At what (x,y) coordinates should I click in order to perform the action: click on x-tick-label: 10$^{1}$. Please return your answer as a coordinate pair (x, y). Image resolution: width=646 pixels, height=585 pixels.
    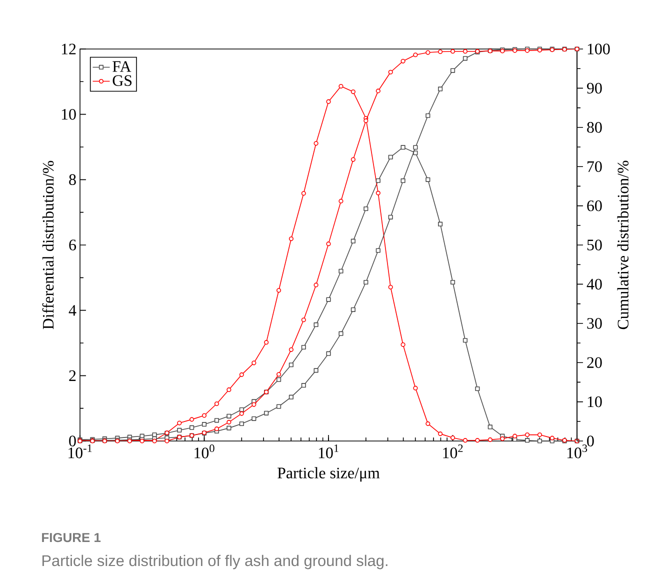
    Looking at the image, I should click on (328, 451).